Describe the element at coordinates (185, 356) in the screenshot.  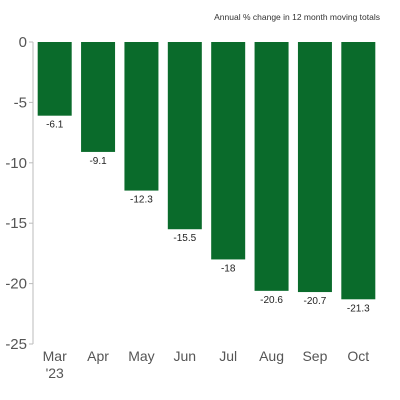
I see `x-tick-label: Jun` at that location.